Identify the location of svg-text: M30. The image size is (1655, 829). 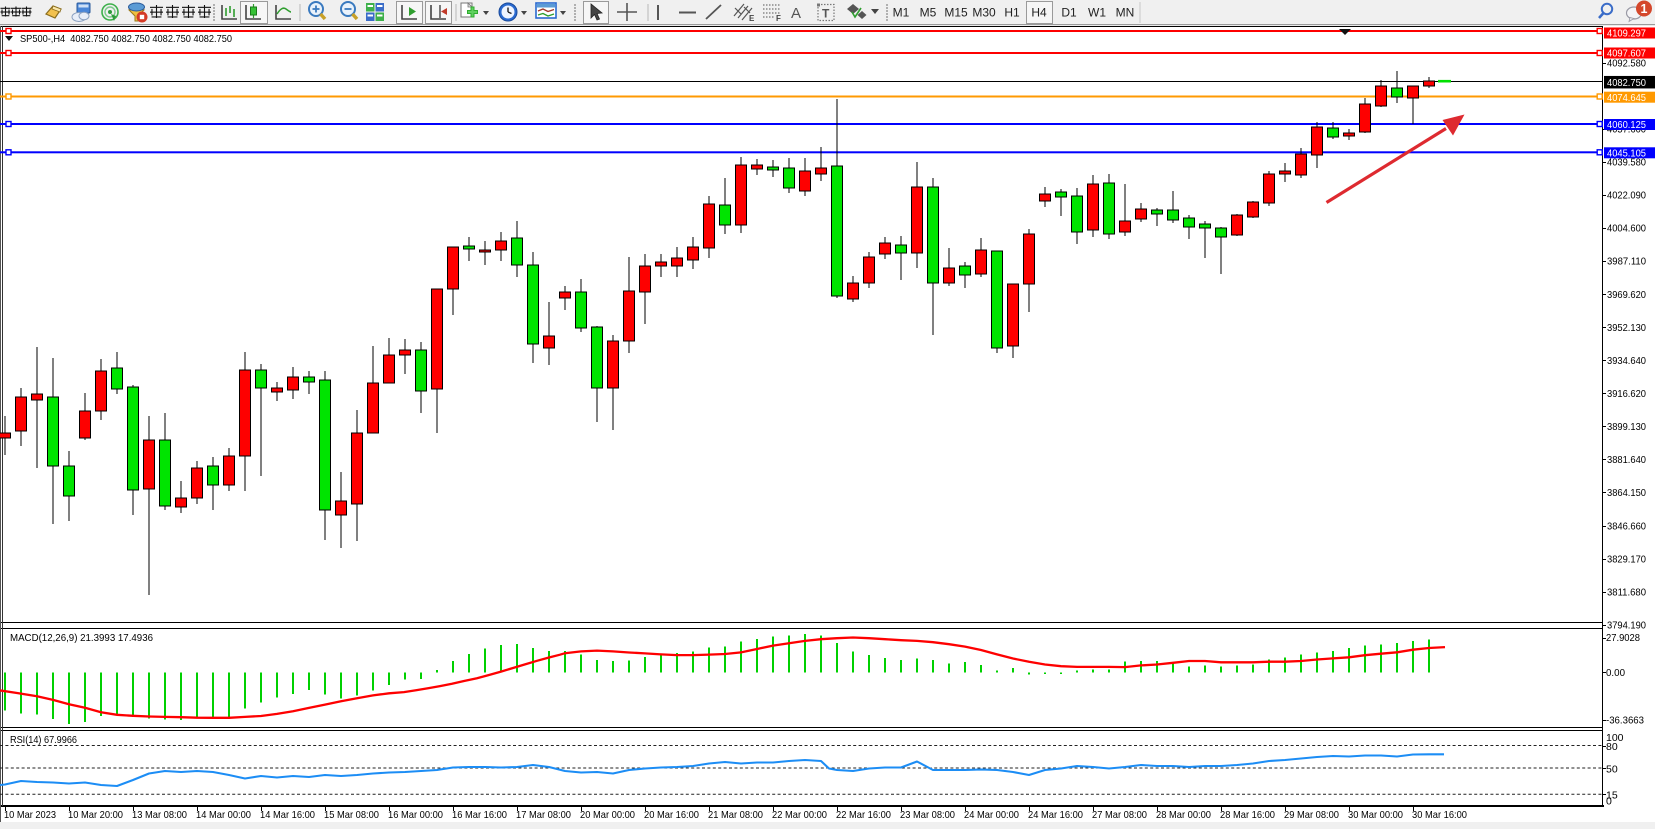
(984, 13).